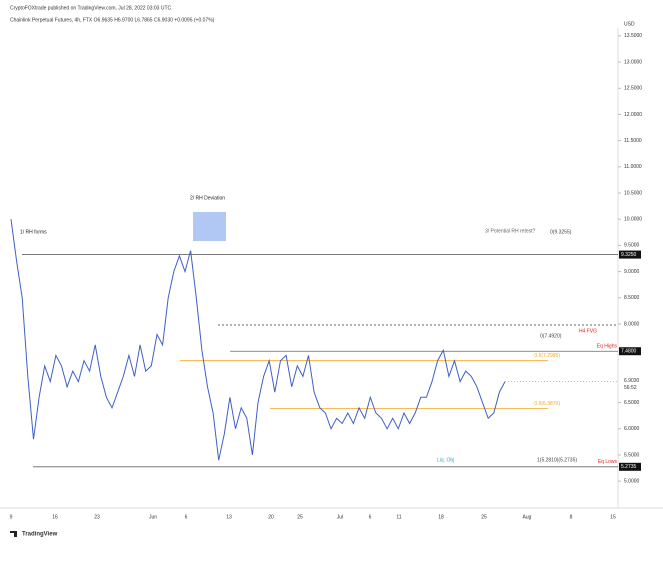 This screenshot has width=663, height=561. I want to click on x-tick-label: 18, so click(441, 517).